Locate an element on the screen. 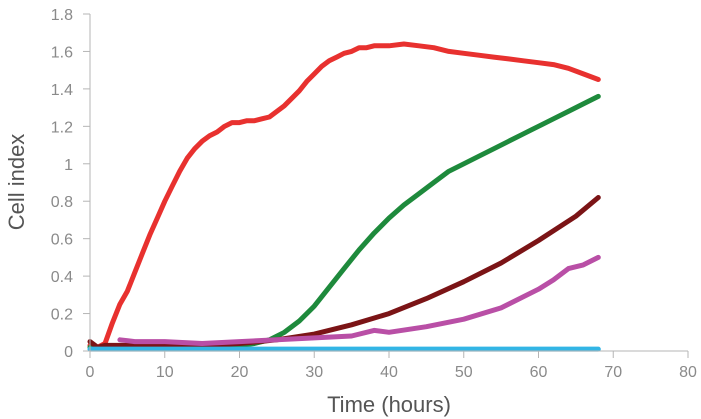 The width and height of the screenshot is (701, 419). x-tick-label: 70 is located at coordinates (613, 372).